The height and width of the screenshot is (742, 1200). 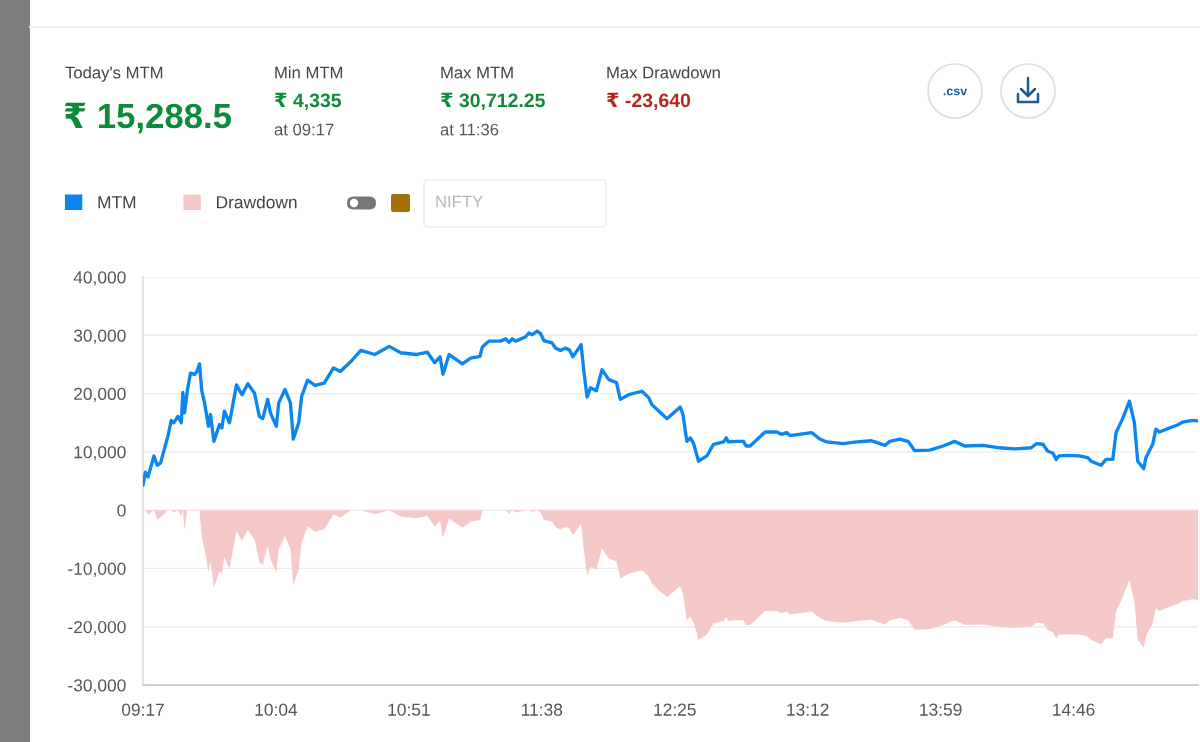 What do you see at coordinates (1074, 709) in the screenshot?
I see `x-tick-label: 14:46` at bounding box center [1074, 709].